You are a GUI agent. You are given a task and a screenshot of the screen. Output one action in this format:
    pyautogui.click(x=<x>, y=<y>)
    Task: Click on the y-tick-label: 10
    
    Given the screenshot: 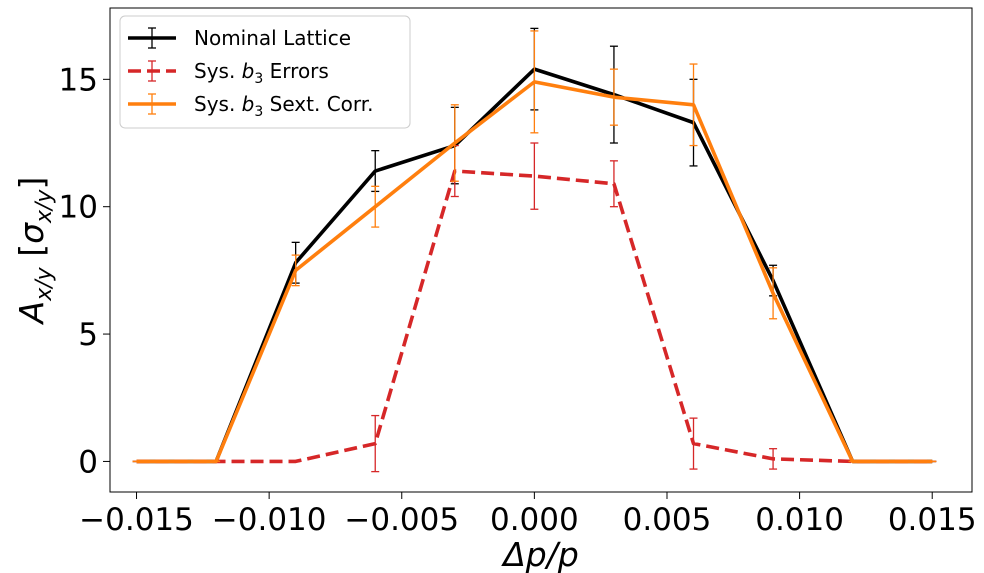 What is the action you would take?
    pyautogui.click(x=78, y=208)
    